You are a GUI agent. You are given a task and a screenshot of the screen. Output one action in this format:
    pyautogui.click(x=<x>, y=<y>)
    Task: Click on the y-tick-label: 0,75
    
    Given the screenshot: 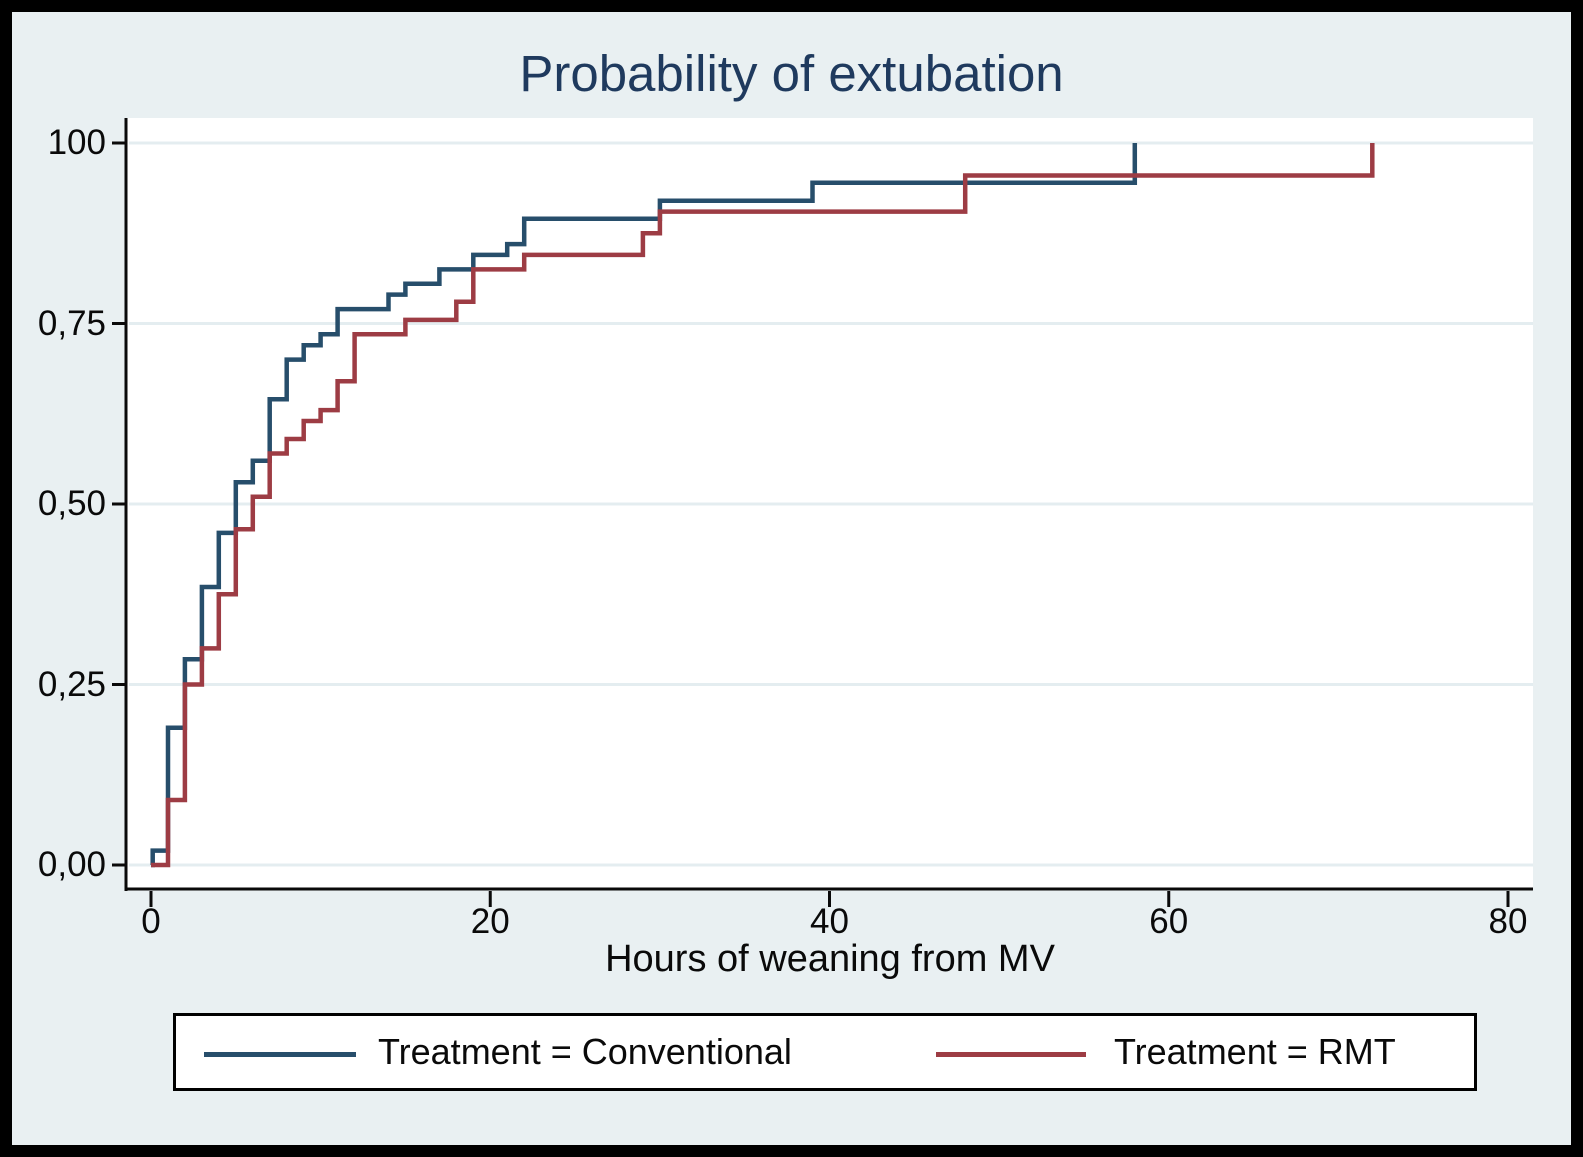 What is the action you would take?
    pyautogui.click(x=71, y=323)
    